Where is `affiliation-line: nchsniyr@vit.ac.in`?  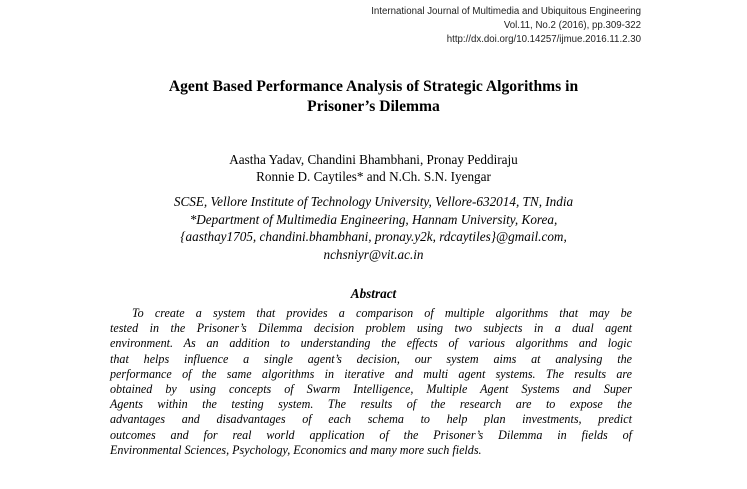
affiliation-line: nchsniyr@vit.ac.in is located at coordinates (373, 254).